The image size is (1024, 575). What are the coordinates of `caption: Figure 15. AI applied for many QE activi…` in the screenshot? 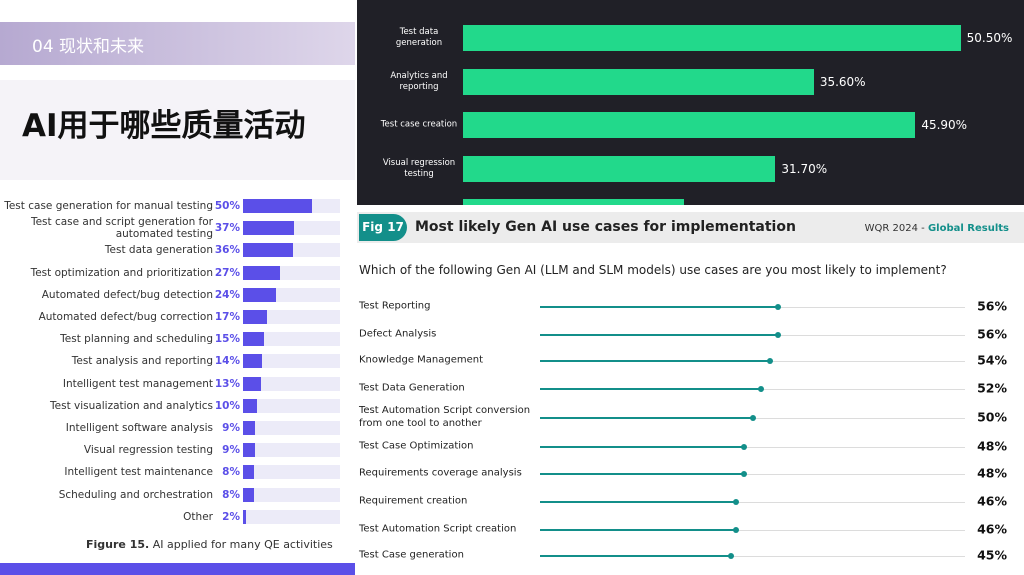 It's located at (209, 544).